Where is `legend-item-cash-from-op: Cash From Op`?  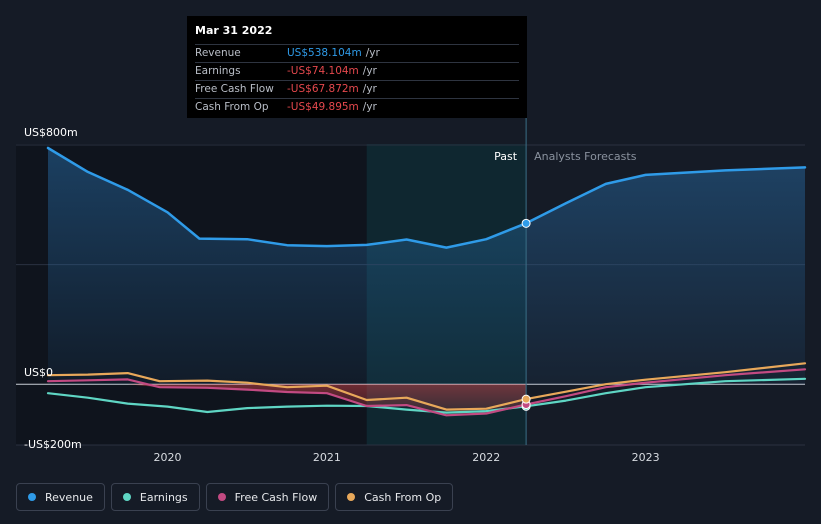 legend-item-cash-from-op: Cash From Op is located at coordinates (394, 497).